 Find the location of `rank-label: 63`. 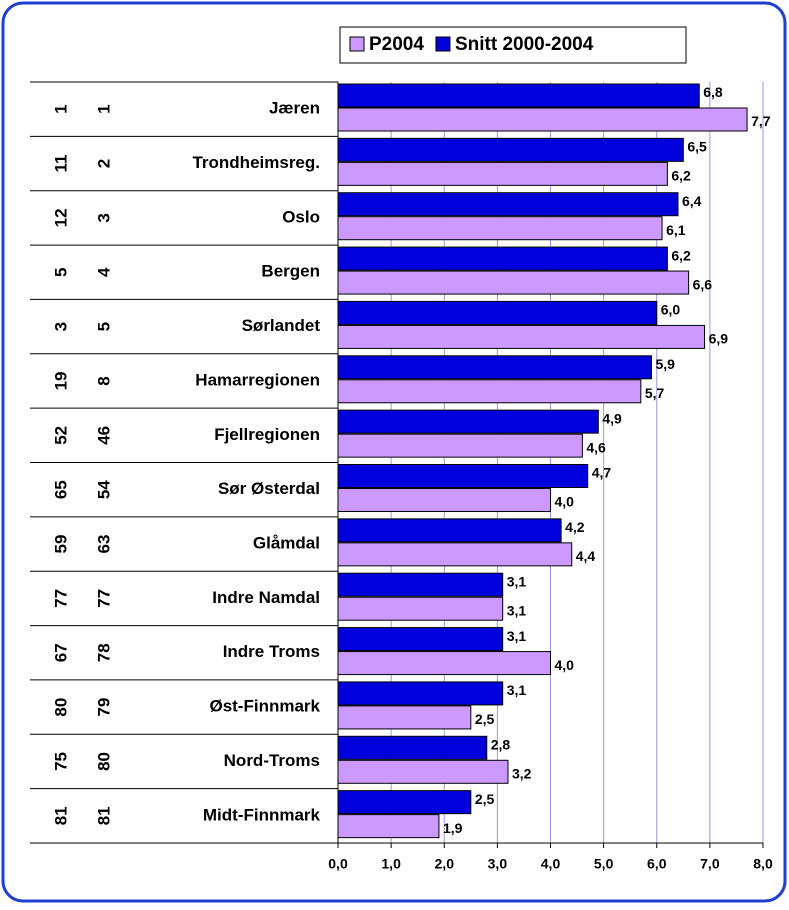

rank-label: 63 is located at coordinates (103, 544).